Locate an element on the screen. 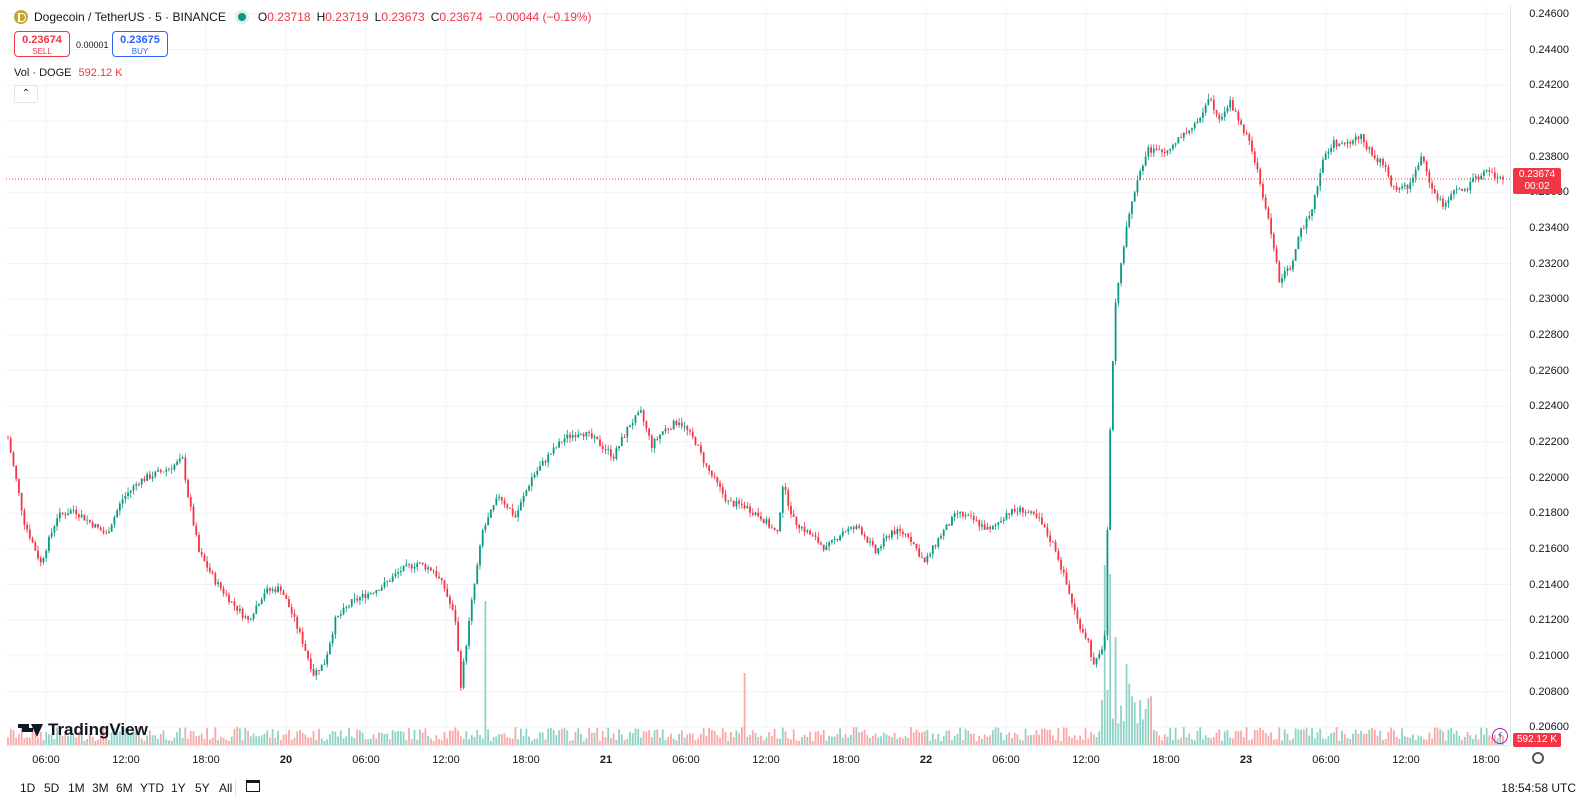  range-button-6m: 6M is located at coordinates (124, 788).